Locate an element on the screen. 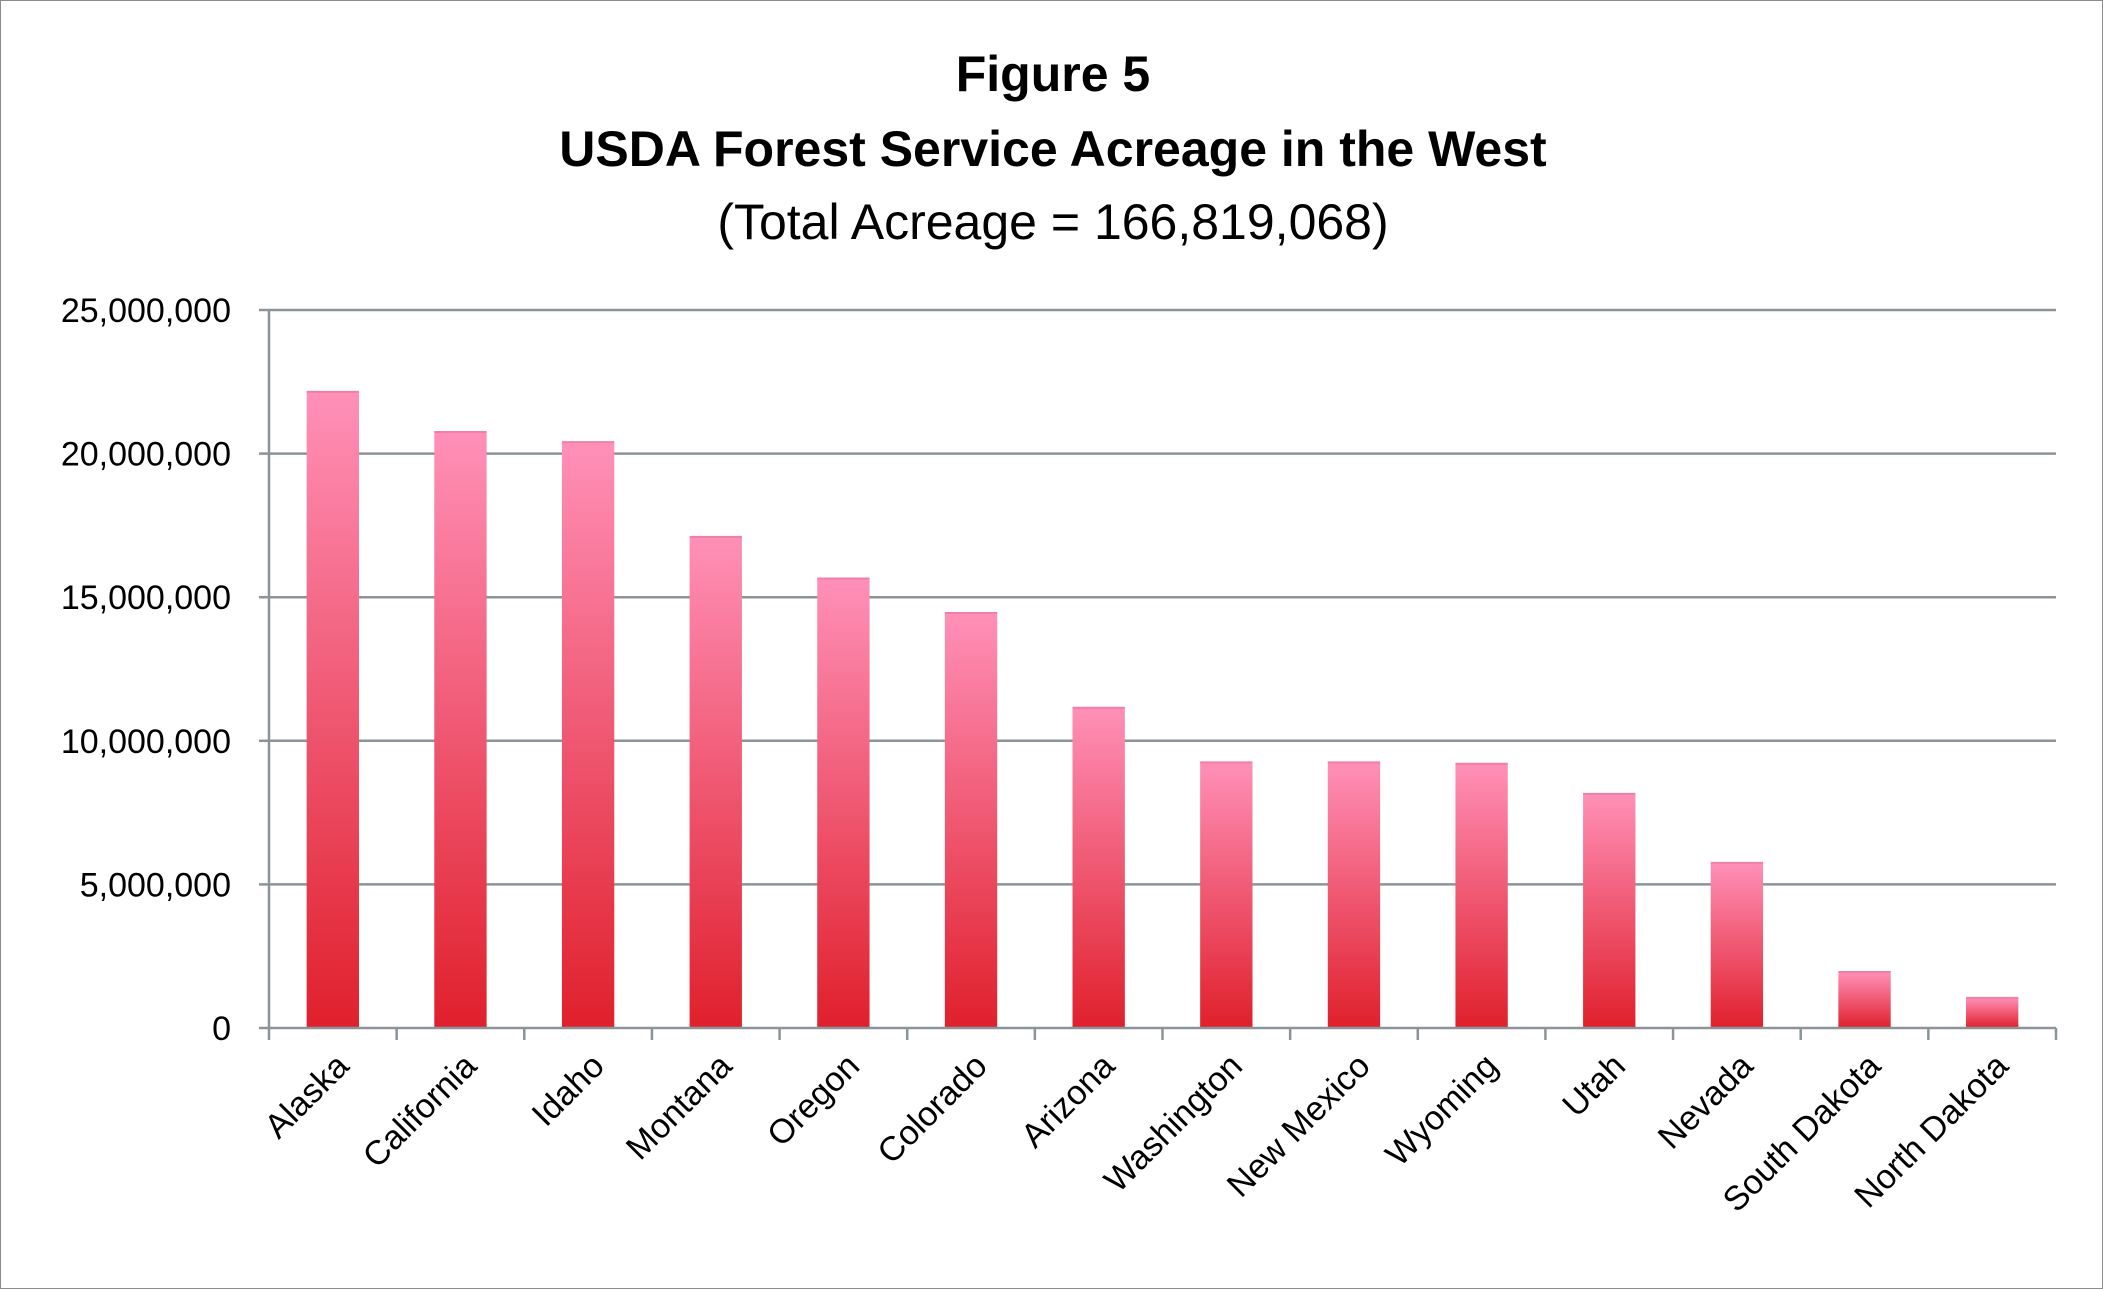 The height and width of the screenshot is (1290, 2103). y-tick-label: 5,000,000 is located at coordinates (155, 885).